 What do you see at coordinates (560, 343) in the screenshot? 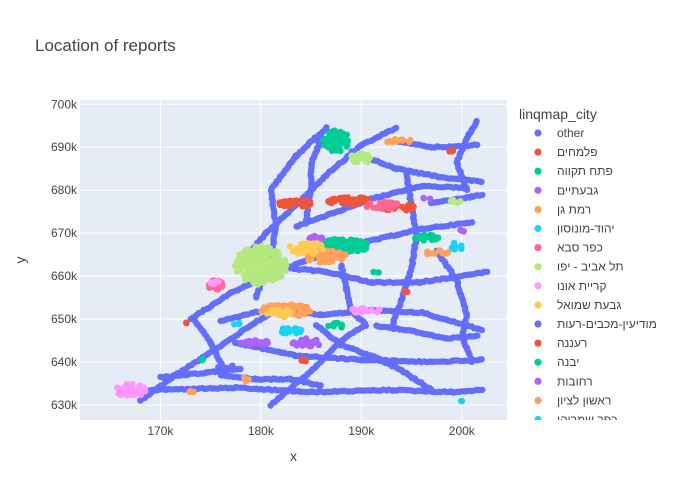
I see `legend-item: רעננה` at bounding box center [560, 343].